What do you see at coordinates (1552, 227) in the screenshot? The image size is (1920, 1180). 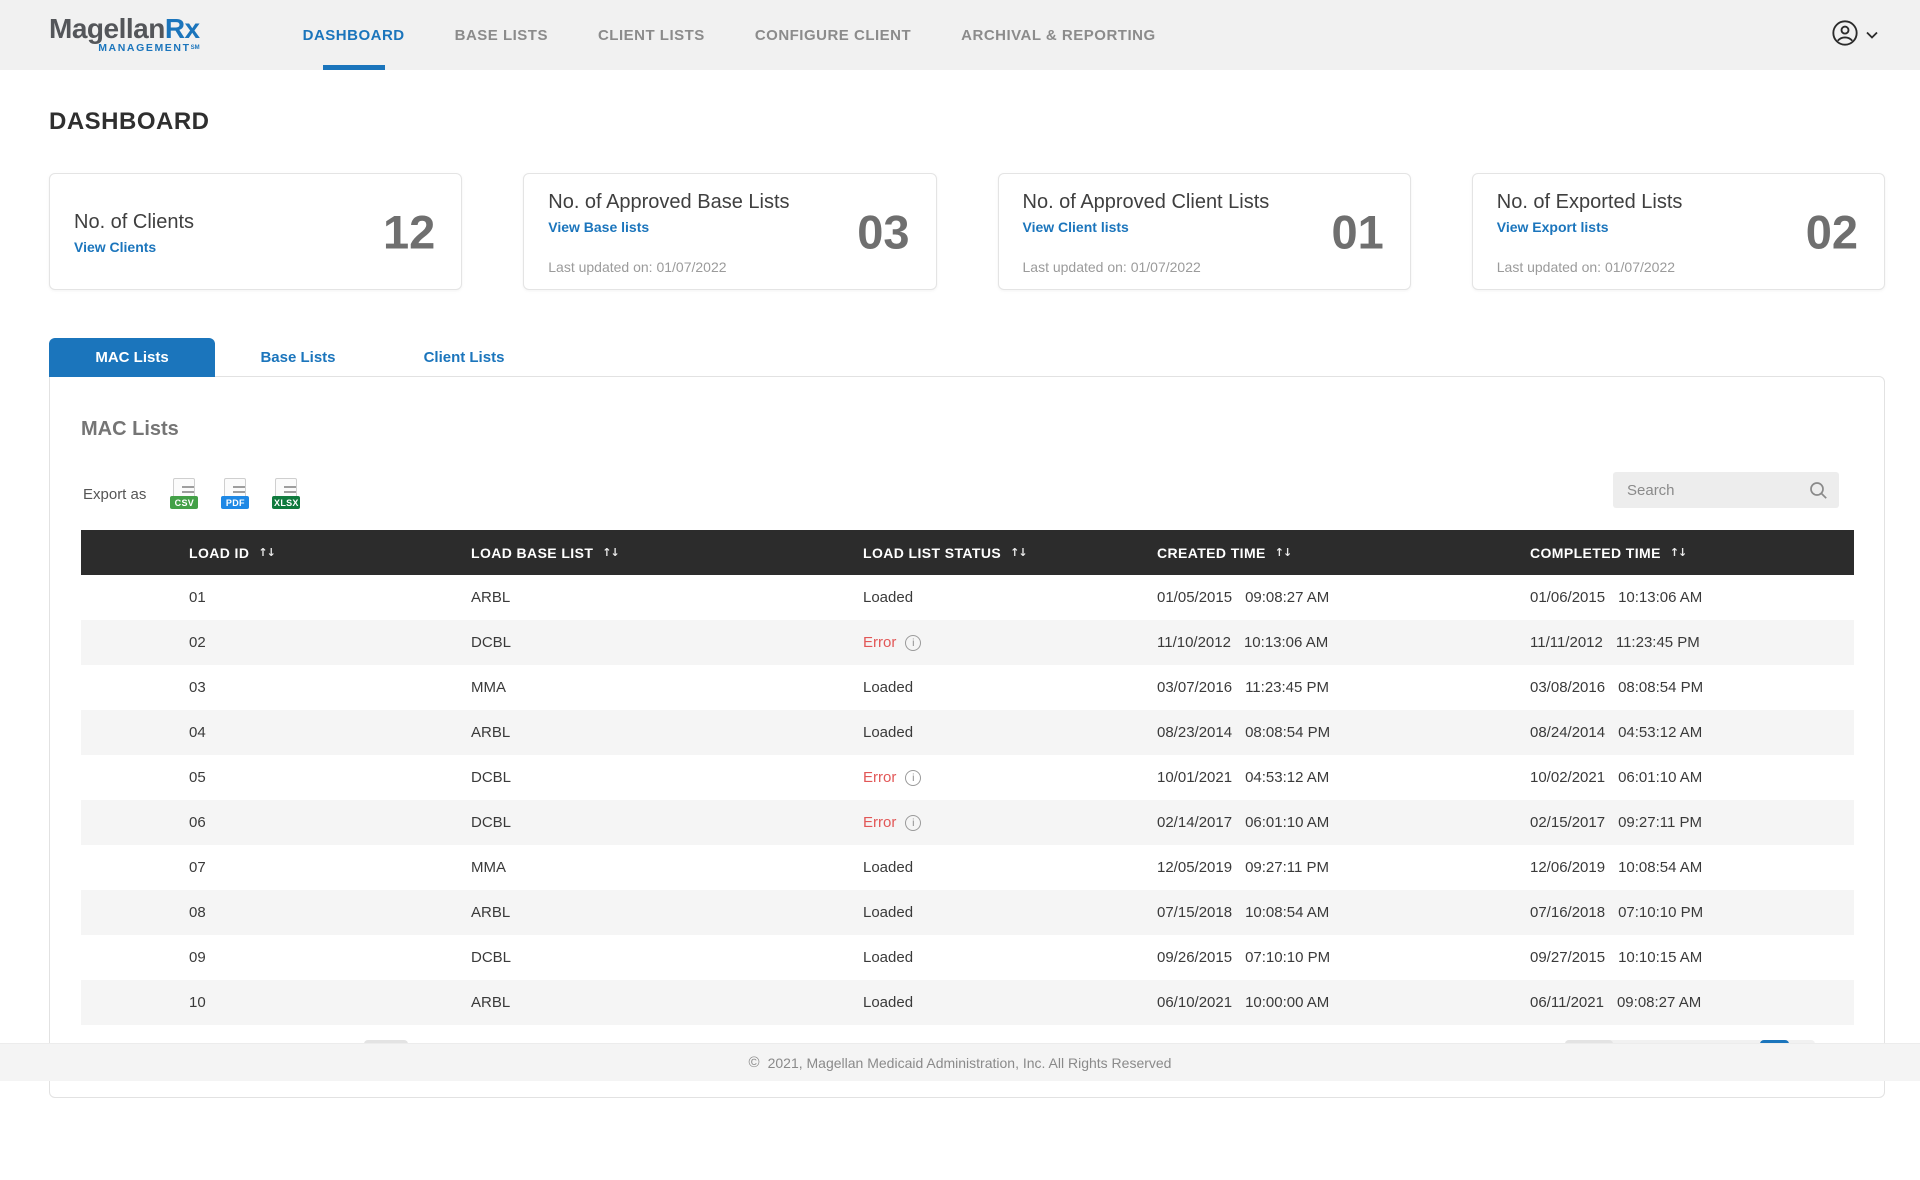 I see `view-export-lists-link: View Export lists` at bounding box center [1552, 227].